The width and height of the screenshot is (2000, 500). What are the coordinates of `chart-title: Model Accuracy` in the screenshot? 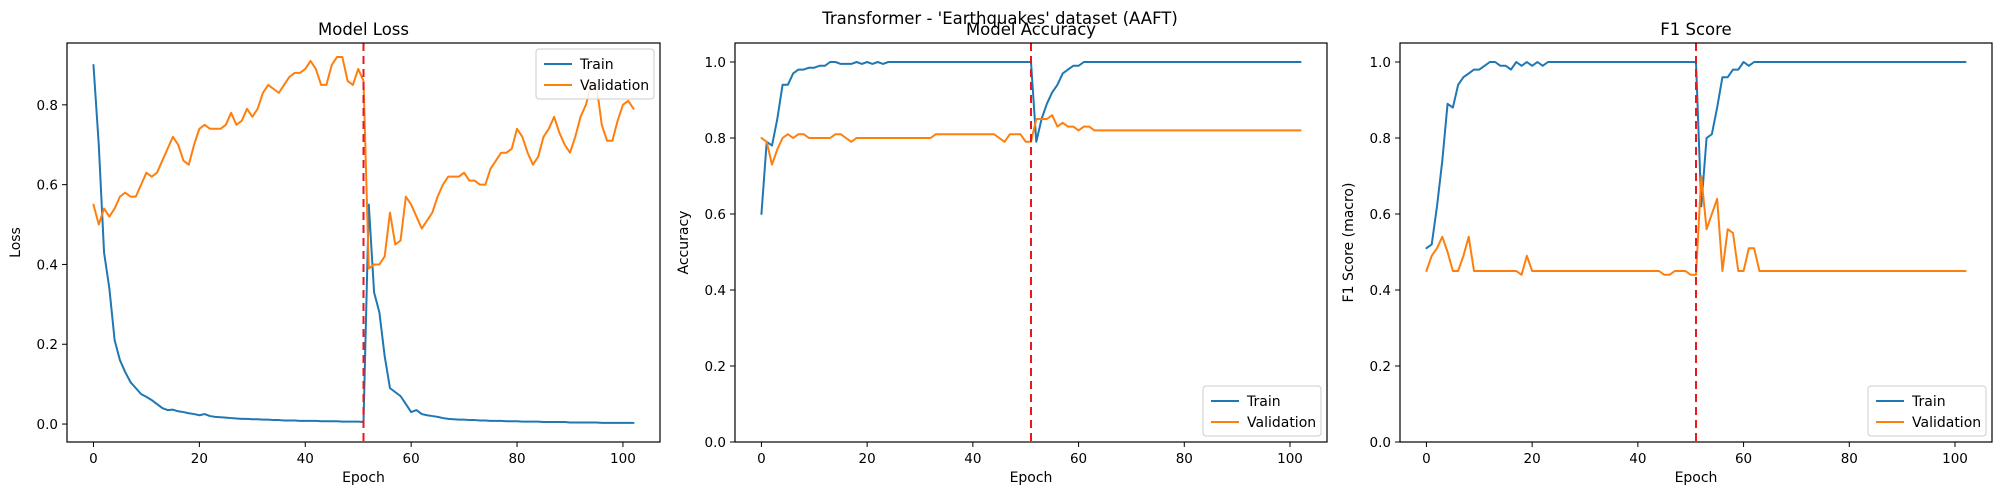 It's located at (1031, 29).